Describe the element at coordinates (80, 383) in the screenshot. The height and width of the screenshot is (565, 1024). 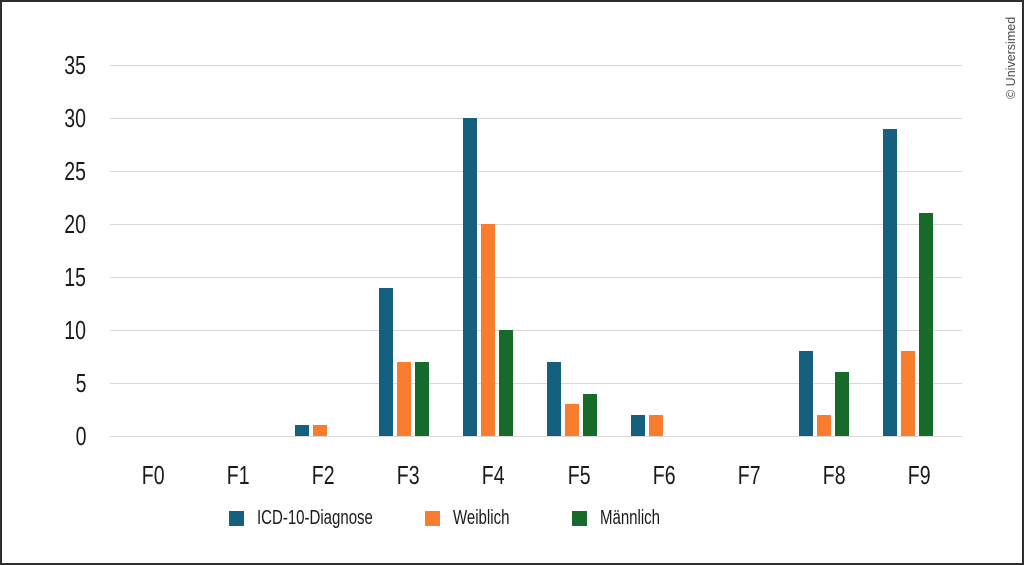
I see `y-axis-label-5: 5` at that location.